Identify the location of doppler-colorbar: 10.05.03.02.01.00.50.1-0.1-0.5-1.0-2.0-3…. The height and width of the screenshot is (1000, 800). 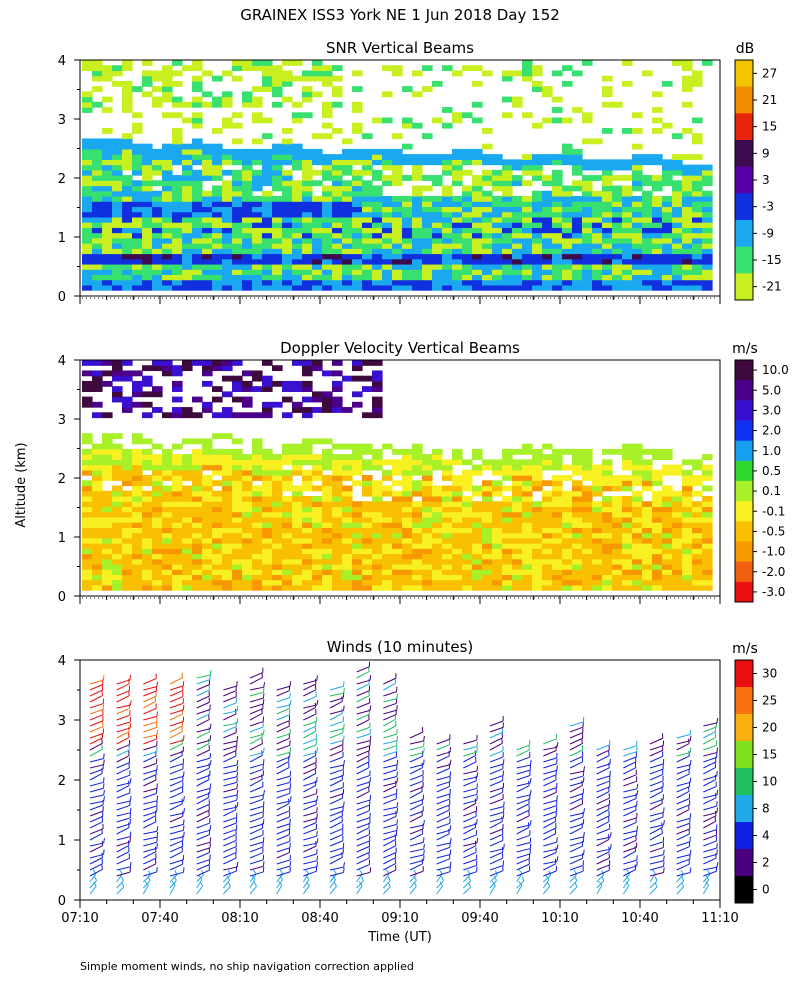
(761, 481).